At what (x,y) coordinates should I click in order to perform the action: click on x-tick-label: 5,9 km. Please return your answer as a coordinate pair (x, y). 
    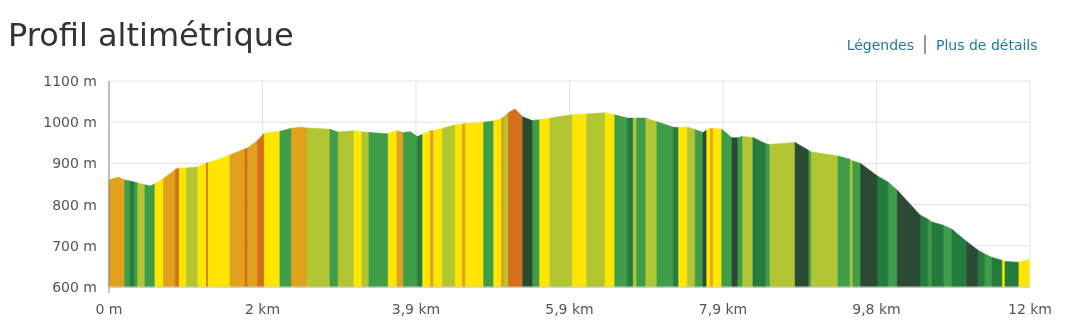
    Looking at the image, I should click on (569, 309).